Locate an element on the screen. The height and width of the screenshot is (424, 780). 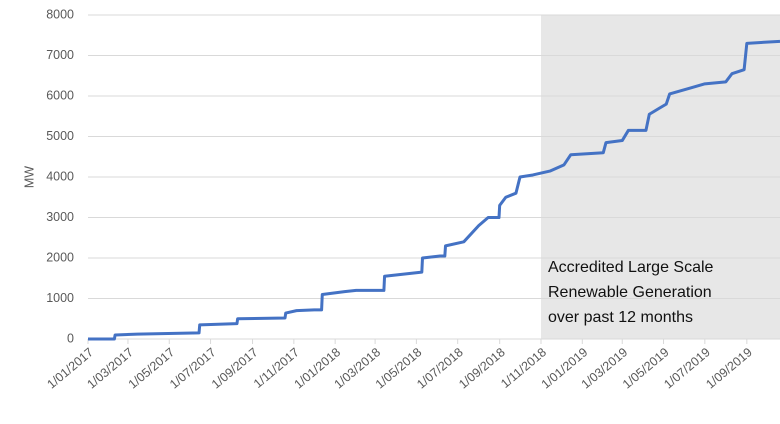
annotation: Renewable Generation is located at coordinates (630, 292).